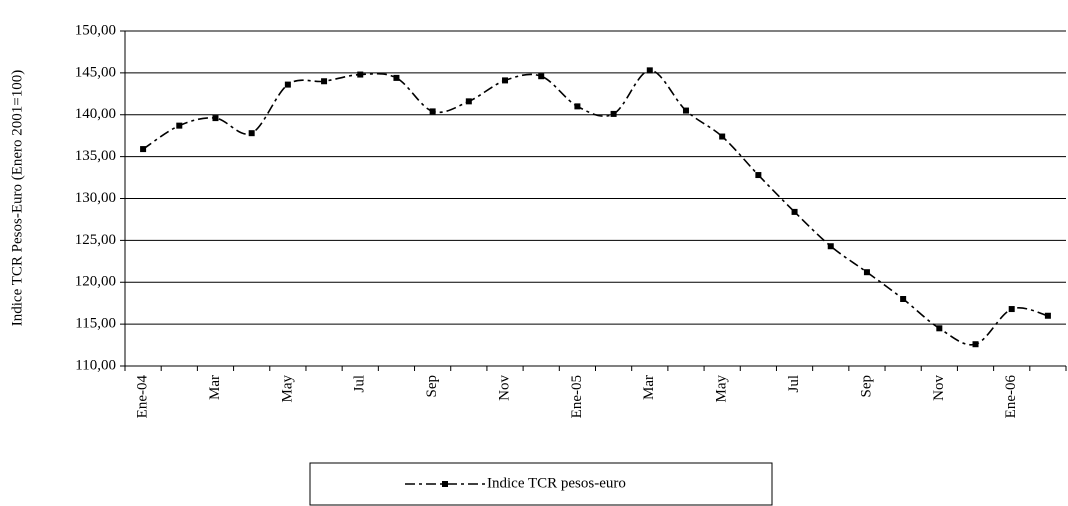  What do you see at coordinates (445, 484) in the screenshot?
I see `legend-marker` at bounding box center [445, 484].